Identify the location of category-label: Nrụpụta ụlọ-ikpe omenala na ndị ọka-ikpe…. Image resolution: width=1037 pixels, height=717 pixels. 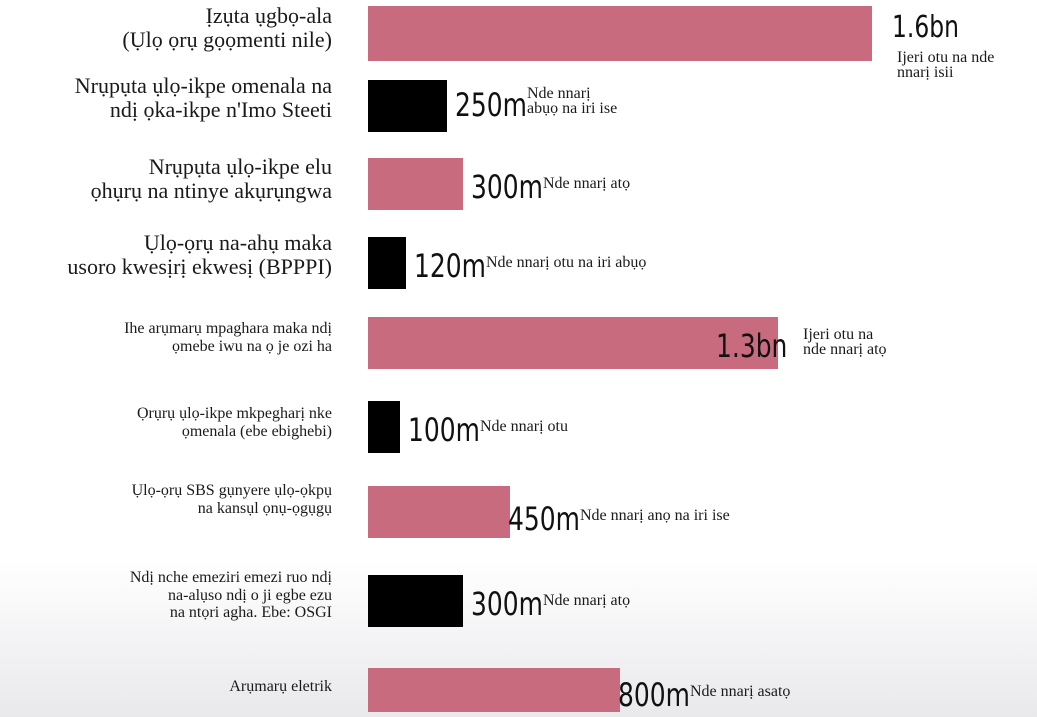
(203, 98).